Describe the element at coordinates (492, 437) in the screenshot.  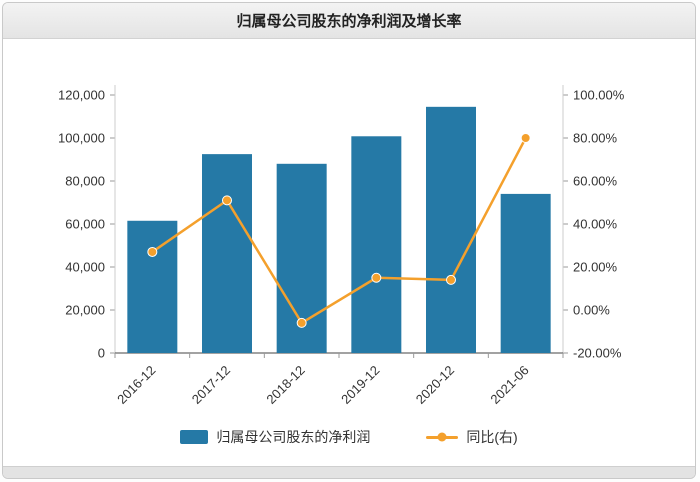
I see `legend-label-yoy: 同比(右)` at that location.